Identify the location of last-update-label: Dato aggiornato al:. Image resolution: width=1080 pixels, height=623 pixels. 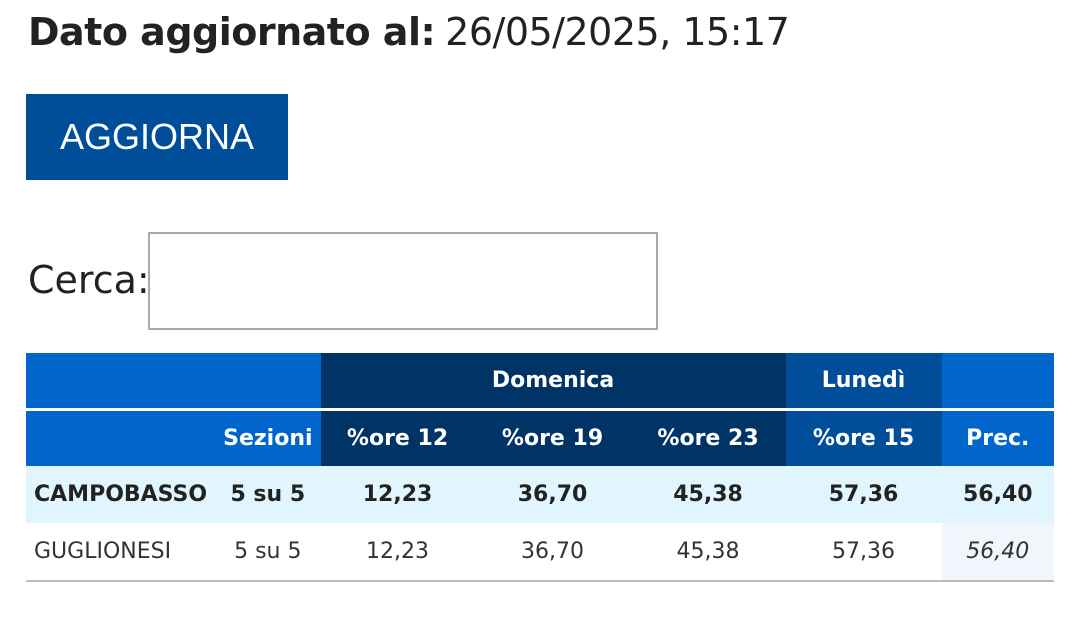
(232, 32).